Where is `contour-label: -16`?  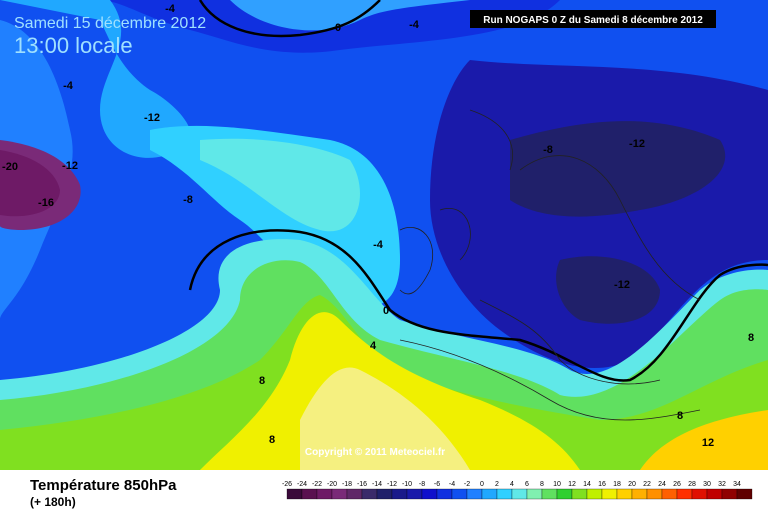
contour-label: -16 is located at coordinates (46, 203).